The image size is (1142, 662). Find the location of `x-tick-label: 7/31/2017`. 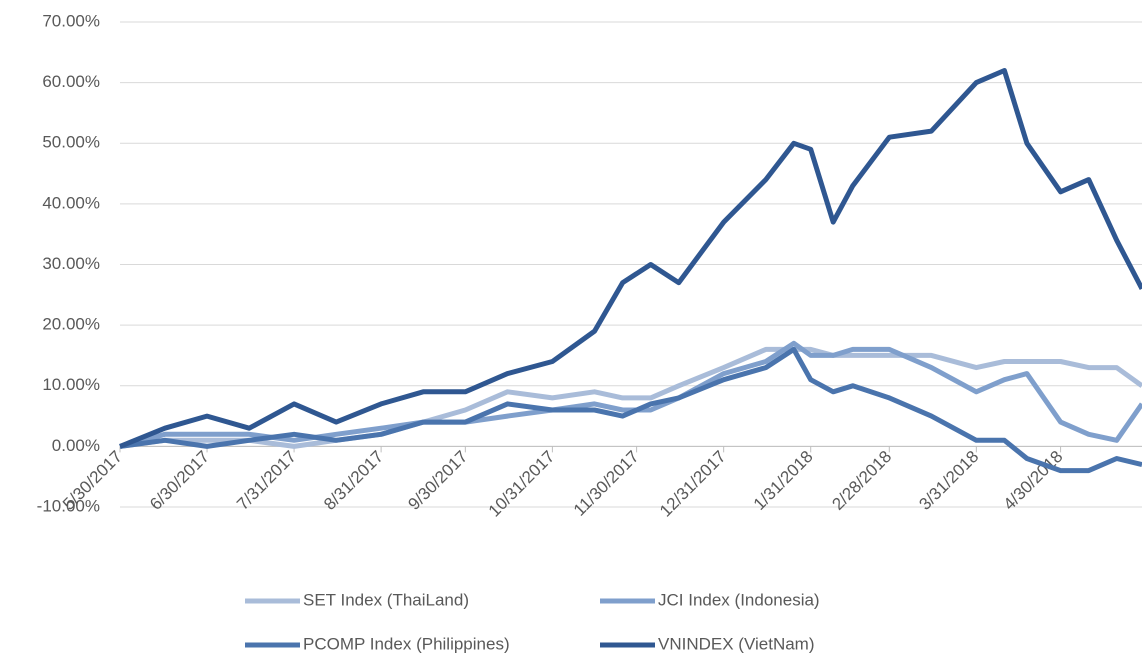

x-tick-label: 7/31/2017 is located at coordinates (266, 480).